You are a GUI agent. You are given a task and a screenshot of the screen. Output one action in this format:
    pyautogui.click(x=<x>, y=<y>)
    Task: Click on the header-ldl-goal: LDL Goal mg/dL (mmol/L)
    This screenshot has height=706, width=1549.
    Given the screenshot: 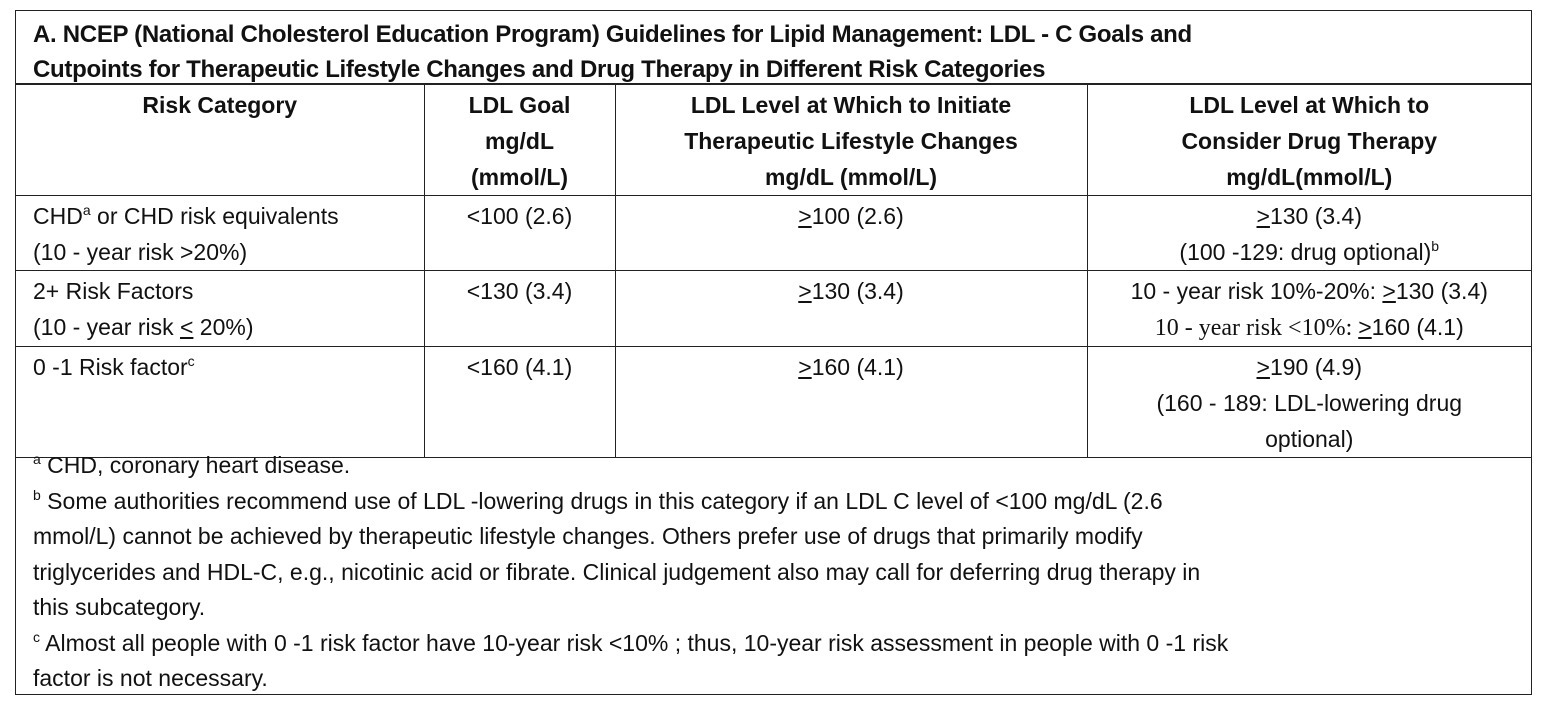 What is the action you would take?
    pyautogui.click(x=519, y=140)
    